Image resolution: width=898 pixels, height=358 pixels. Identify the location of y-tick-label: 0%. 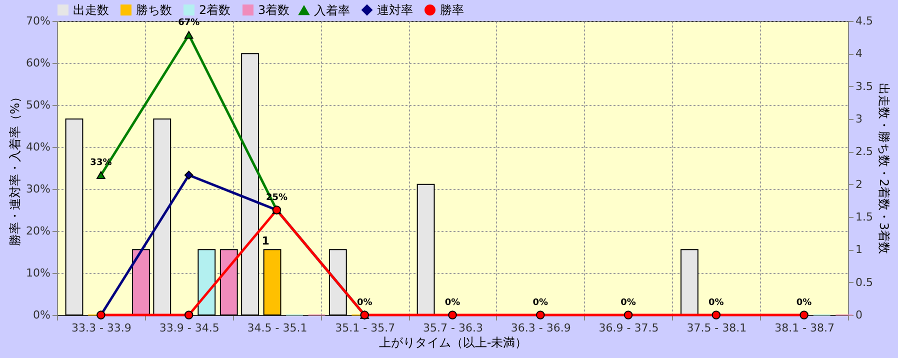
(41, 315).